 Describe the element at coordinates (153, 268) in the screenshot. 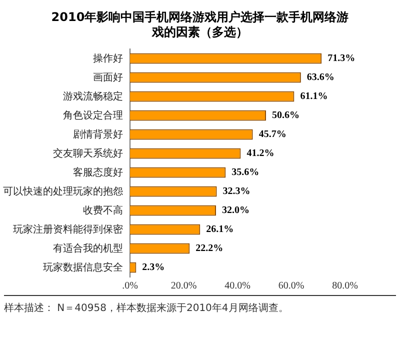

I see `data-label: 2.3%` at that location.